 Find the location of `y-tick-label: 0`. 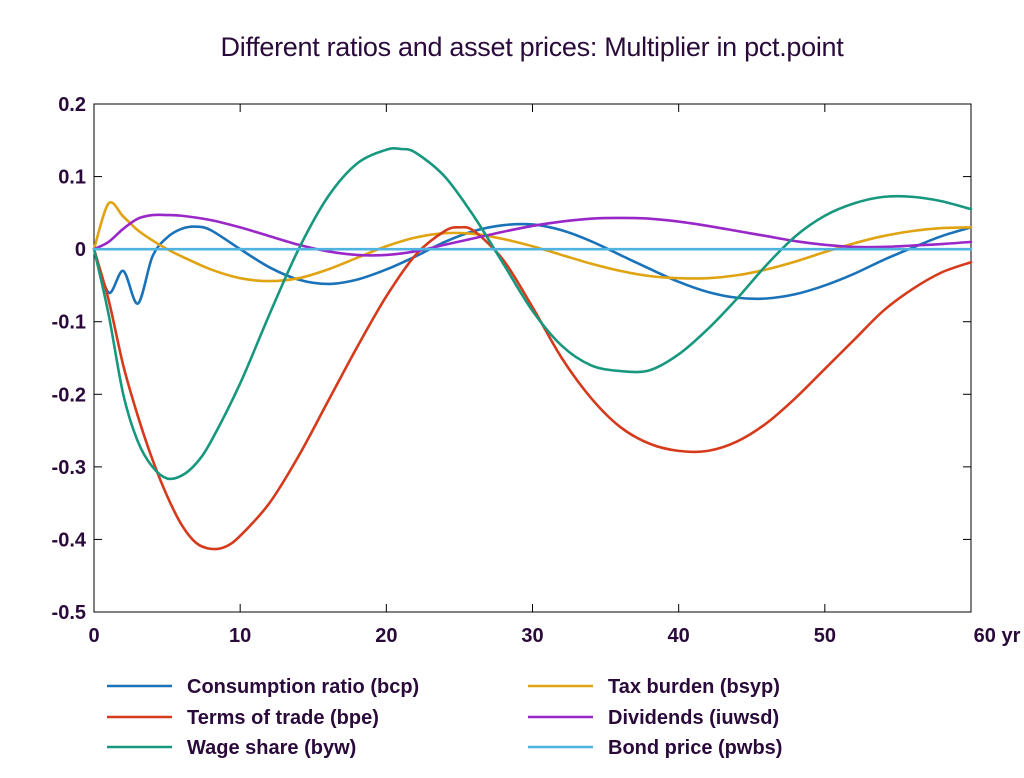

y-tick-label: 0 is located at coordinates (80, 250).